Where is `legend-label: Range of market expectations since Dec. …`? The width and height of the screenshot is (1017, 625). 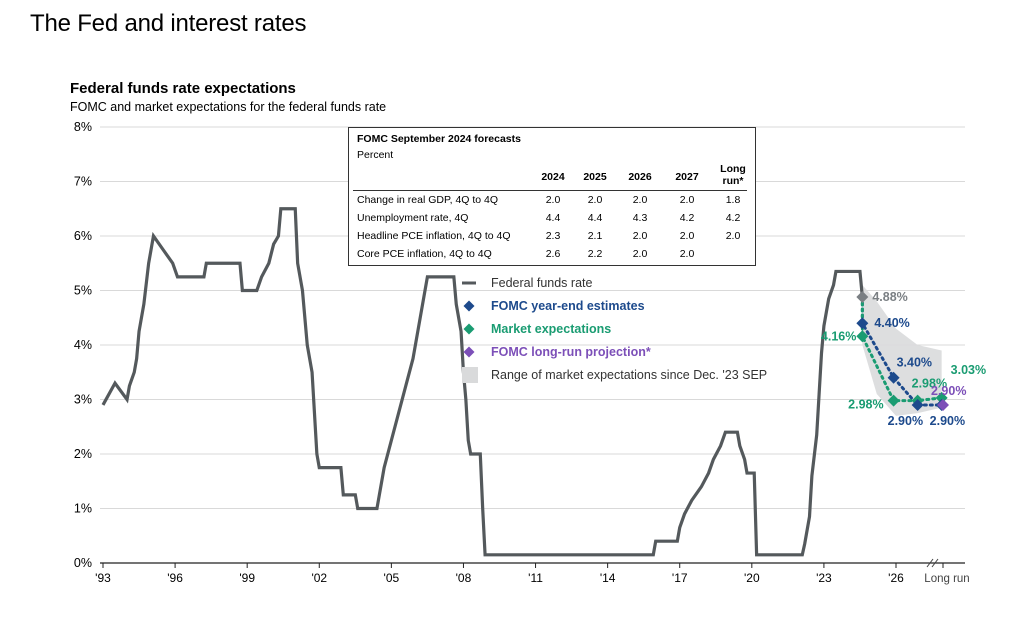 legend-label: Range of market expectations since Dec. … is located at coordinates (629, 375).